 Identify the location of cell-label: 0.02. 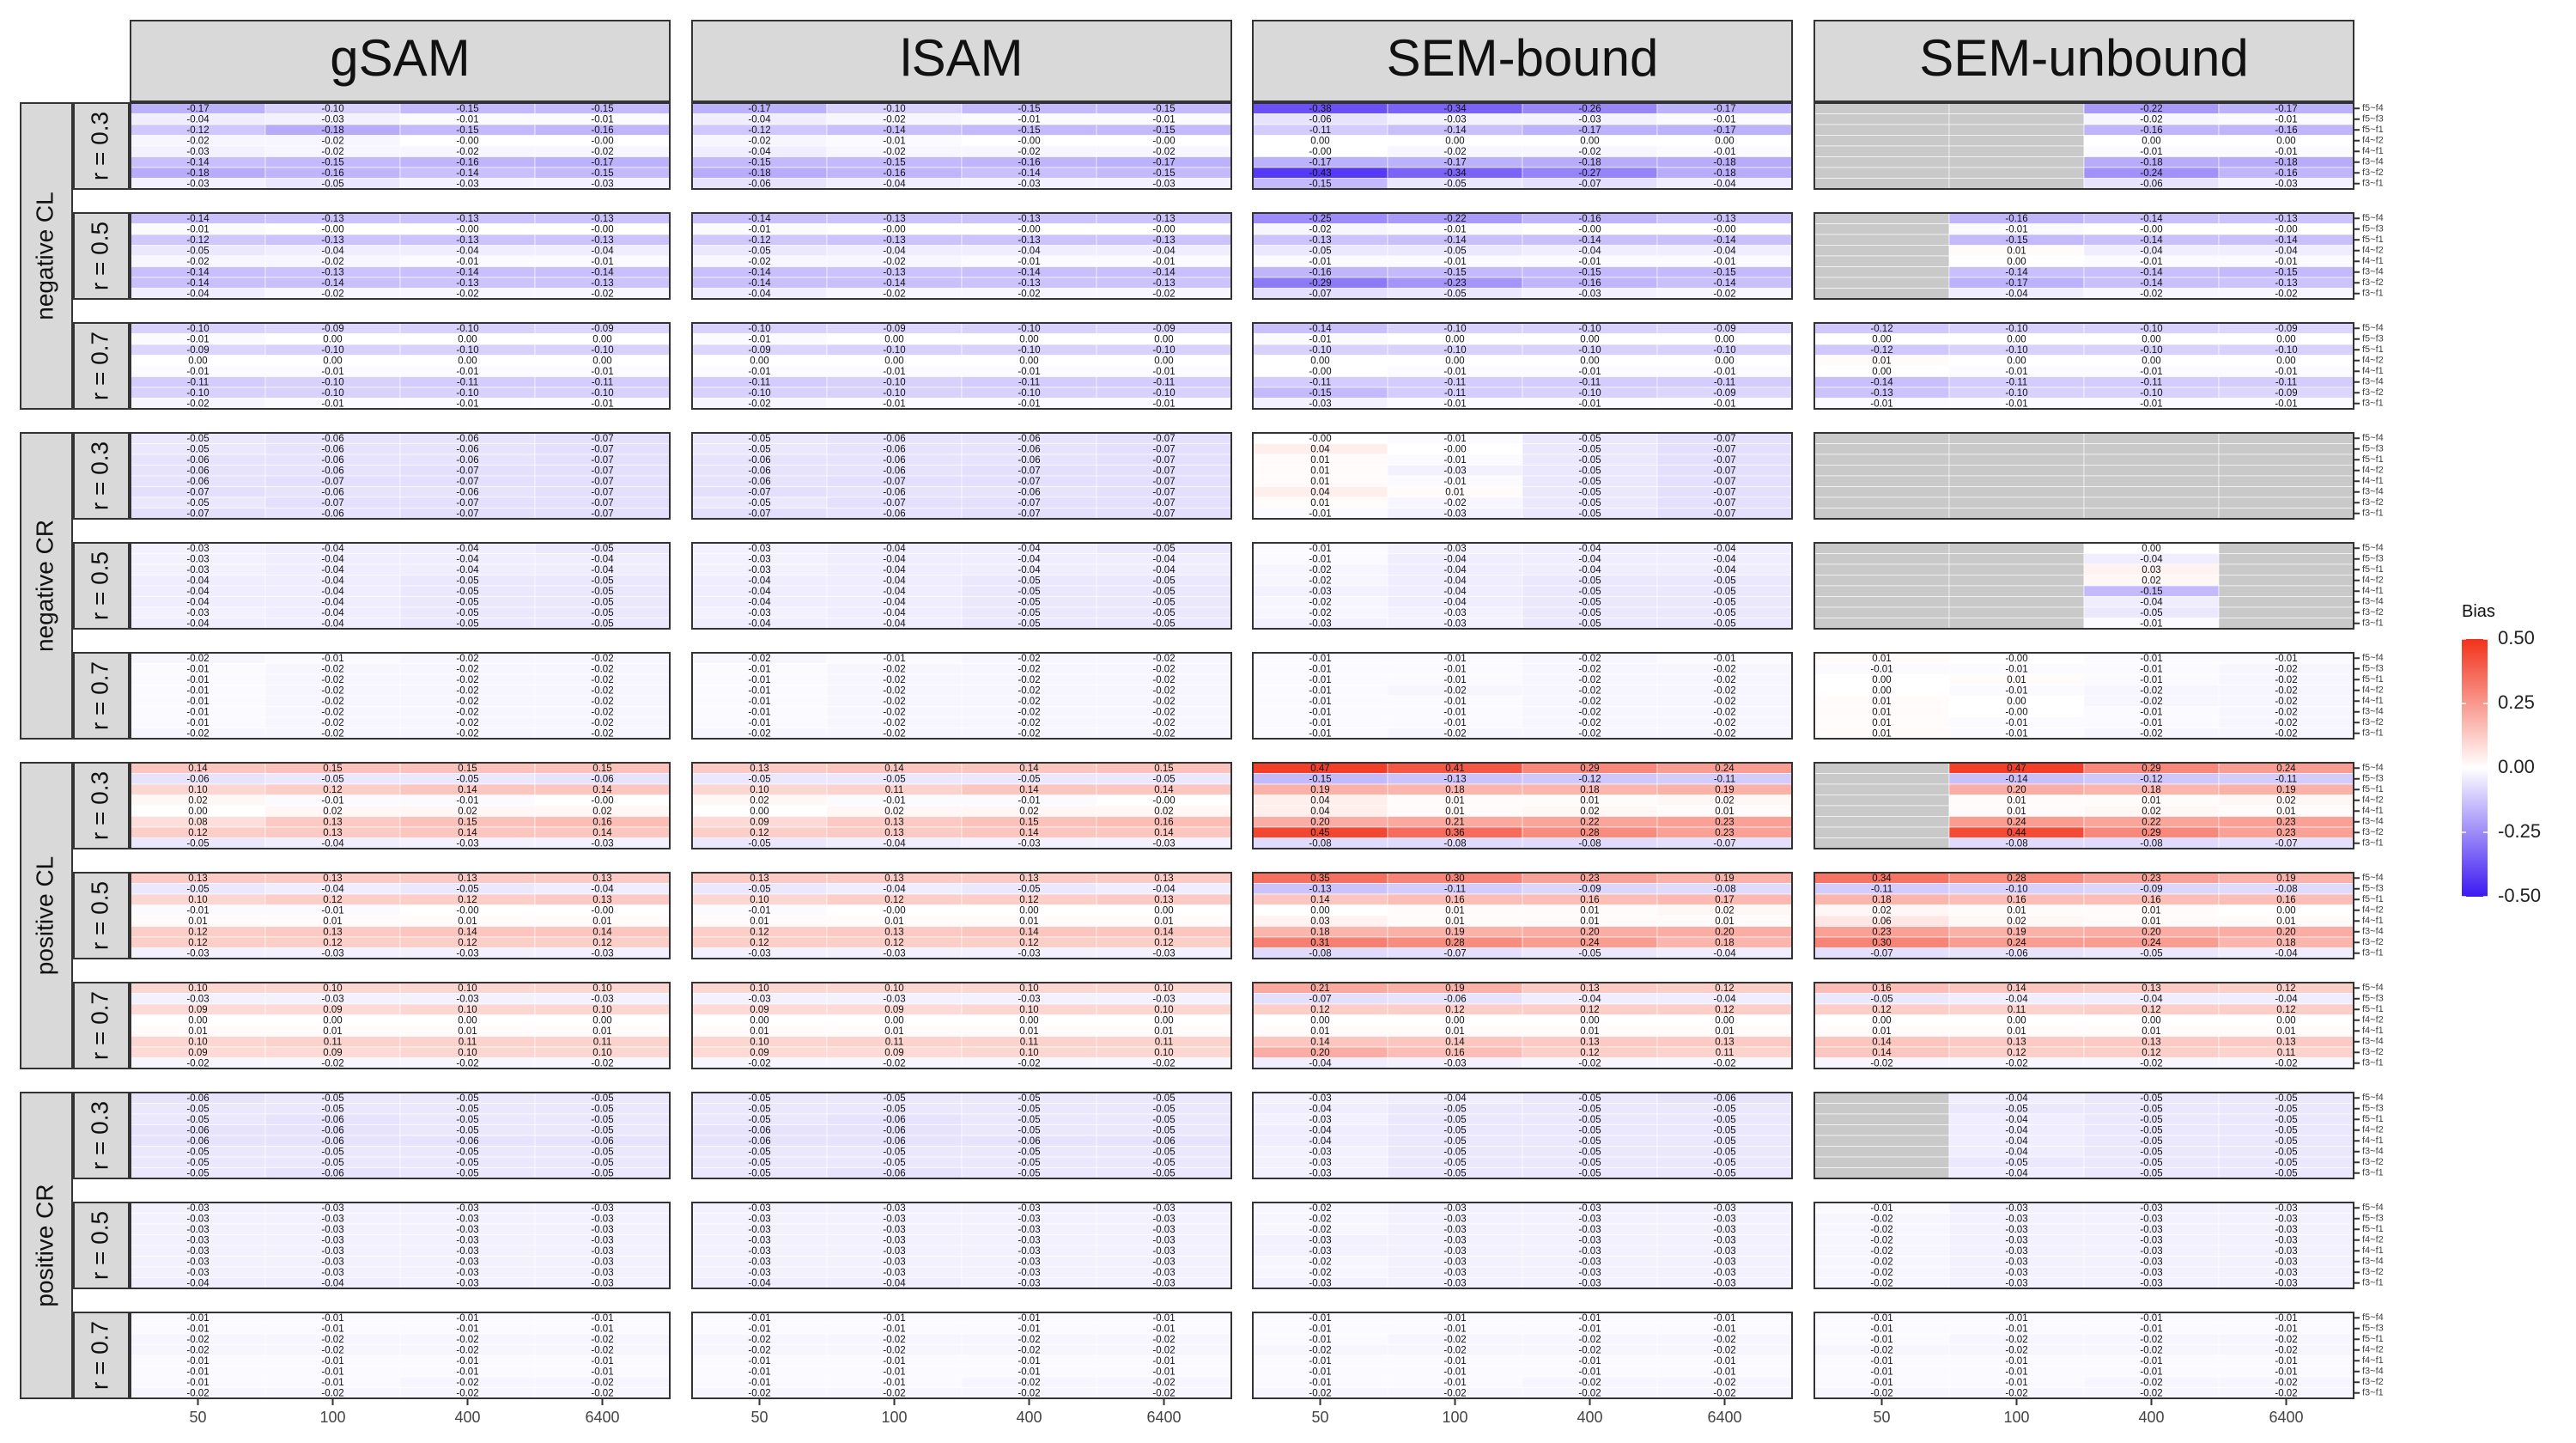
(1028, 812).